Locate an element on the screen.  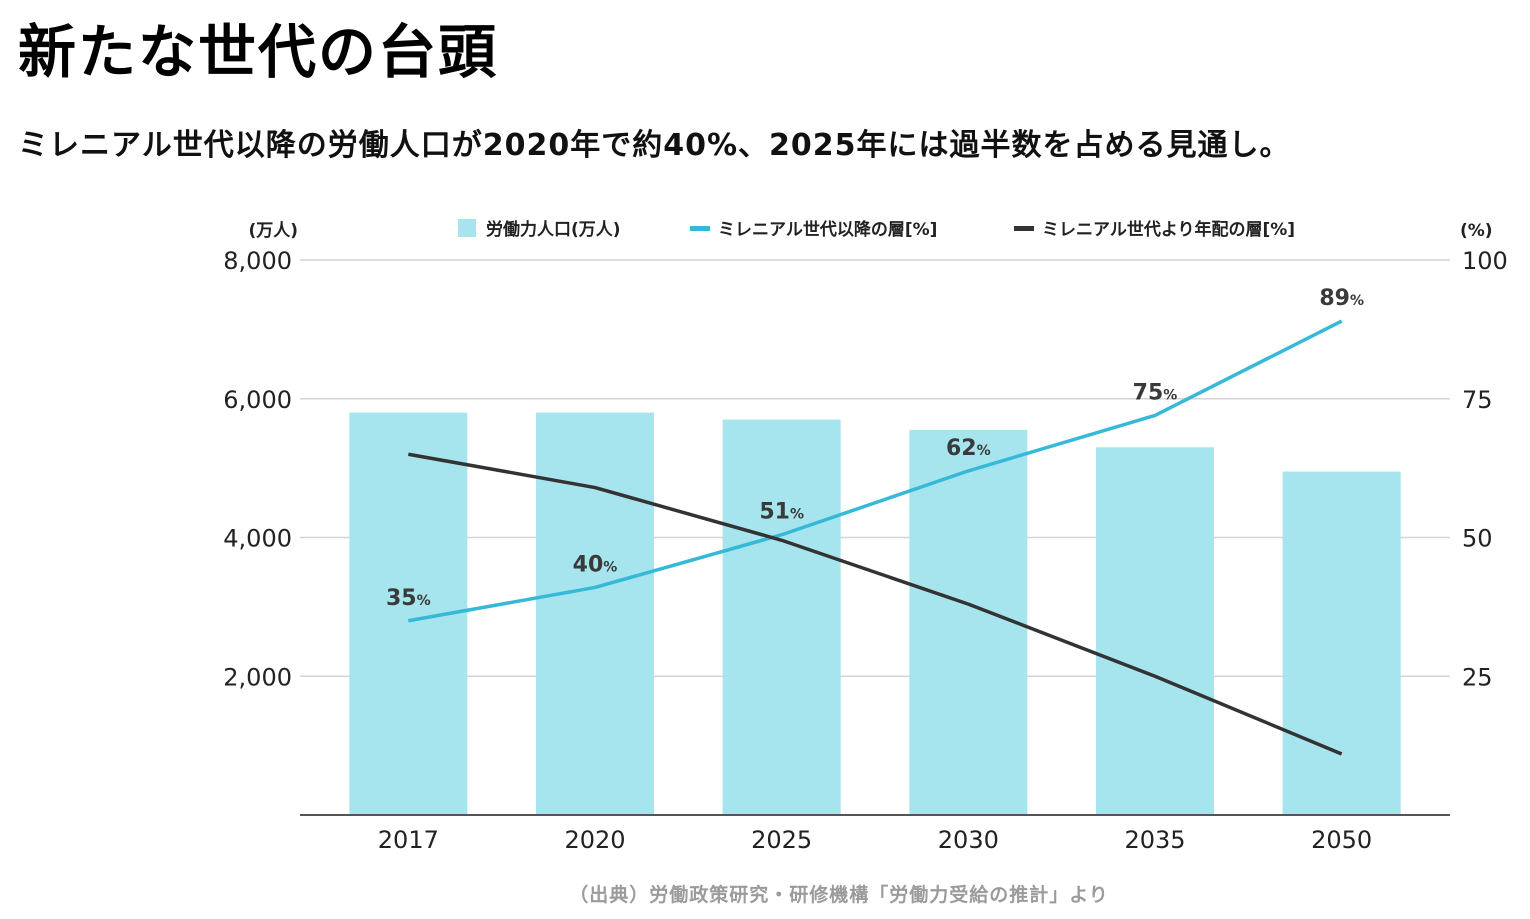
x-tick-label: 2020 is located at coordinates (594, 840).